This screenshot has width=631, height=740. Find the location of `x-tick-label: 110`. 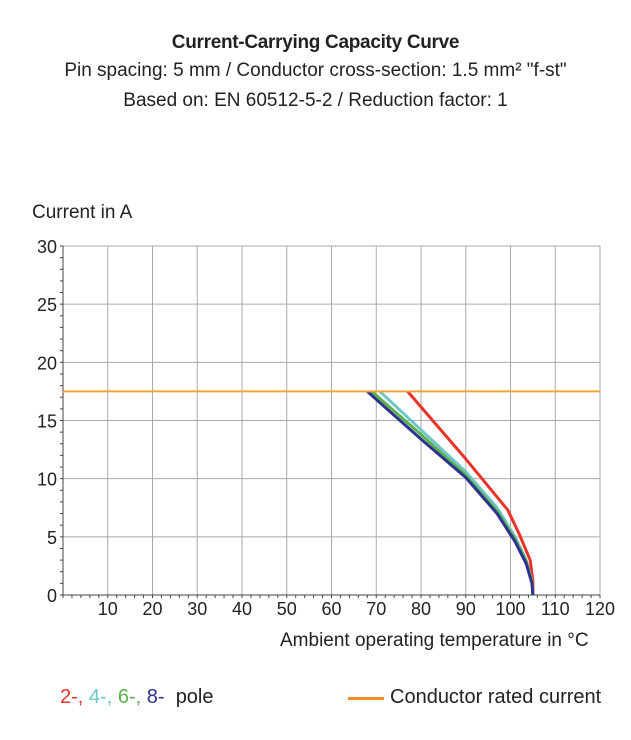

x-tick-label: 110 is located at coordinates (555, 609).